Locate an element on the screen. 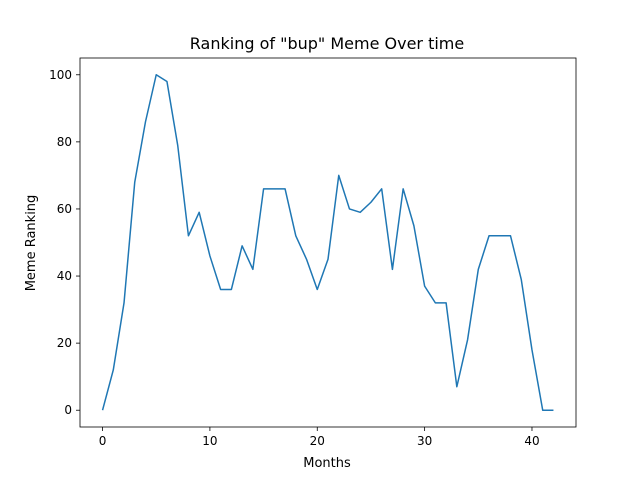 The width and height of the screenshot is (640, 480). y-tick-label: 20 is located at coordinates (64, 343).